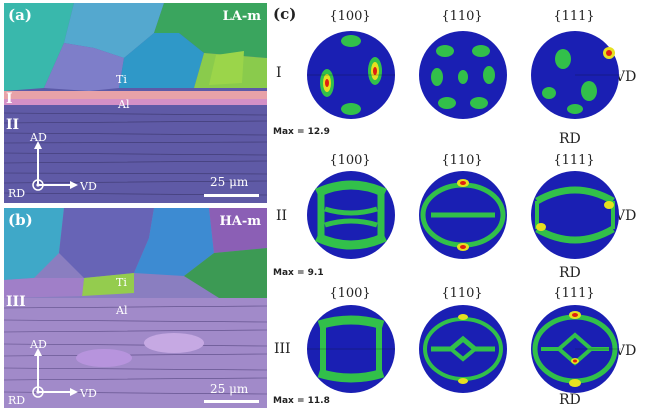  Describe the element at coordinates (350, 160) in the screenshot. I see `col-title-100-row2: {100}` at that location.